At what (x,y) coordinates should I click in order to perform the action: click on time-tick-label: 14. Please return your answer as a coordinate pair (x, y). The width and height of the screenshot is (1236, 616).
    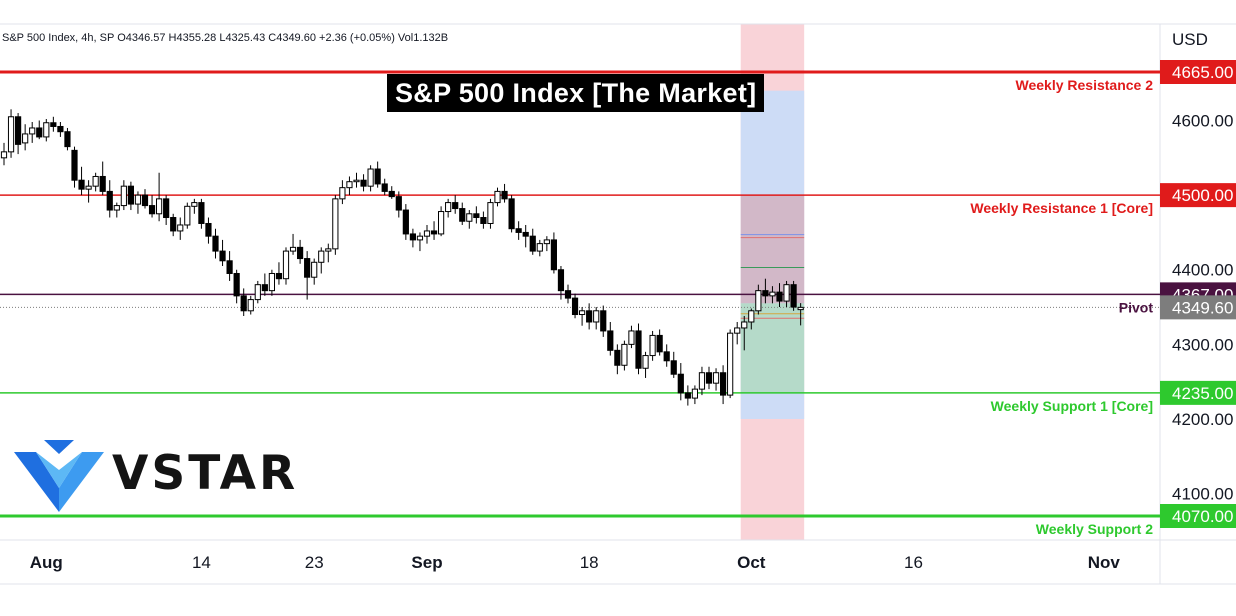
    Looking at the image, I should click on (201, 562).